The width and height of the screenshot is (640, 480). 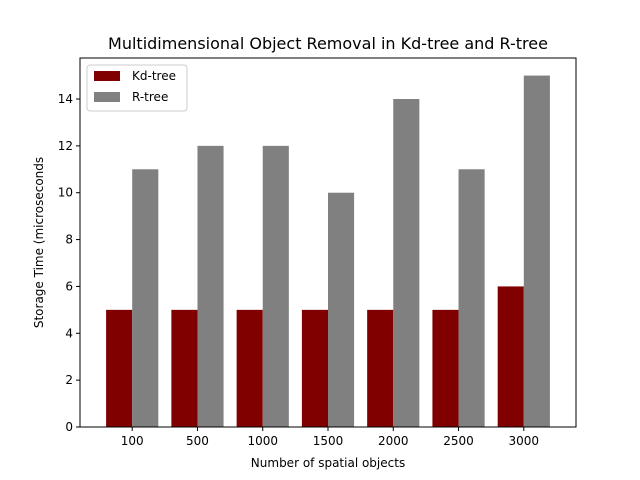 I want to click on y-tick-label: 4, so click(x=69, y=333).